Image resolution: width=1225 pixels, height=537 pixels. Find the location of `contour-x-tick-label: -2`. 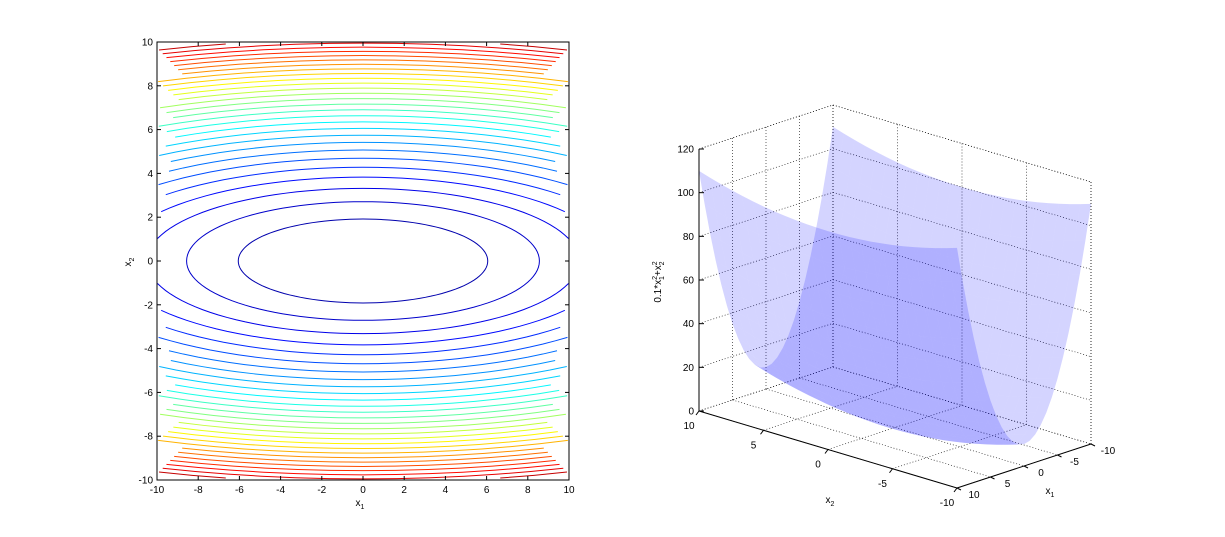

contour-x-tick-label: -2 is located at coordinates (321, 490).